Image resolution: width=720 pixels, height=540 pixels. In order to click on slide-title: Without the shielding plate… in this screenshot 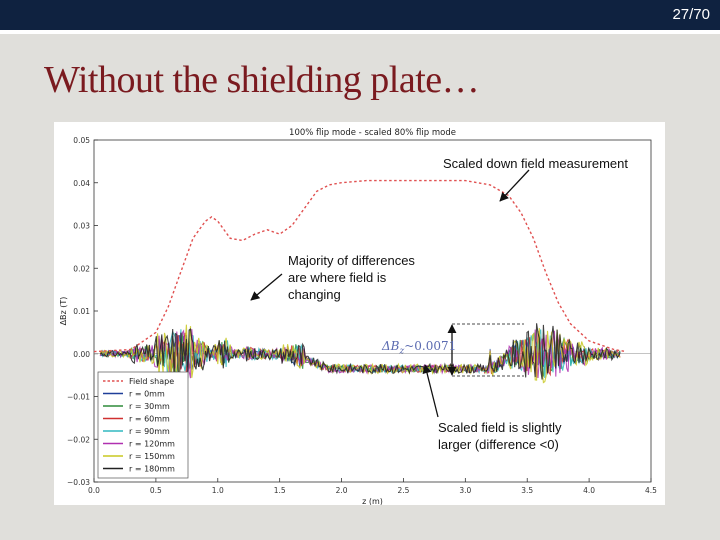, I will do `click(262, 80)`.